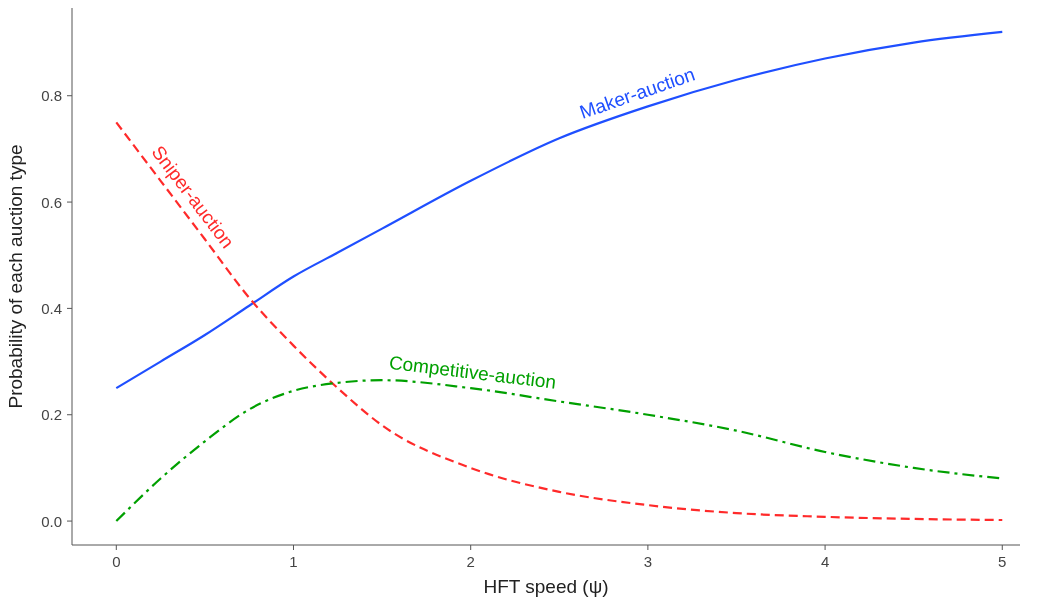 The height and width of the screenshot is (613, 1045). I want to click on y-tick-label: 0.0, so click(51, 521).